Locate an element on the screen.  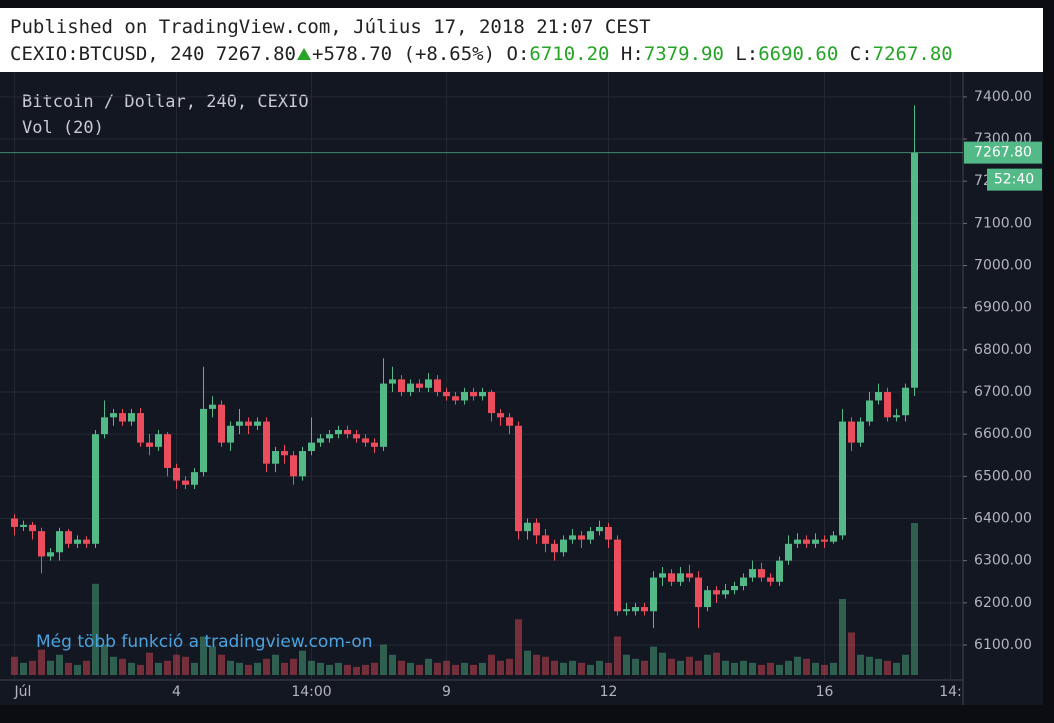
x-tick-label: 9 is located at coordinates (446, 692).